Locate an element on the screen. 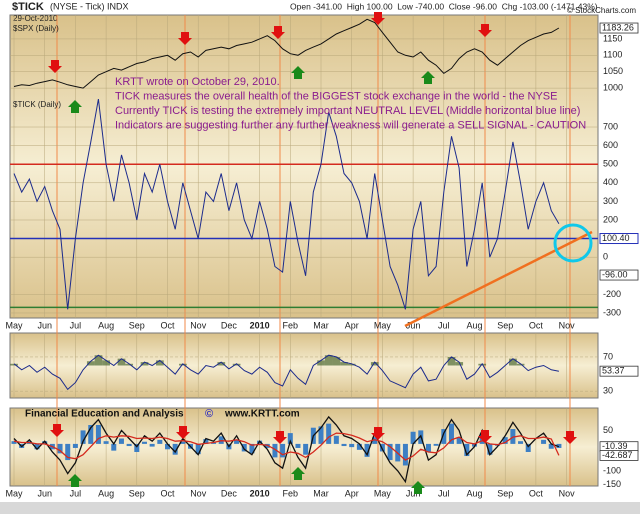  annotation: KRTT wrote on October 29, 2010. is located at coordinates (197, 82).